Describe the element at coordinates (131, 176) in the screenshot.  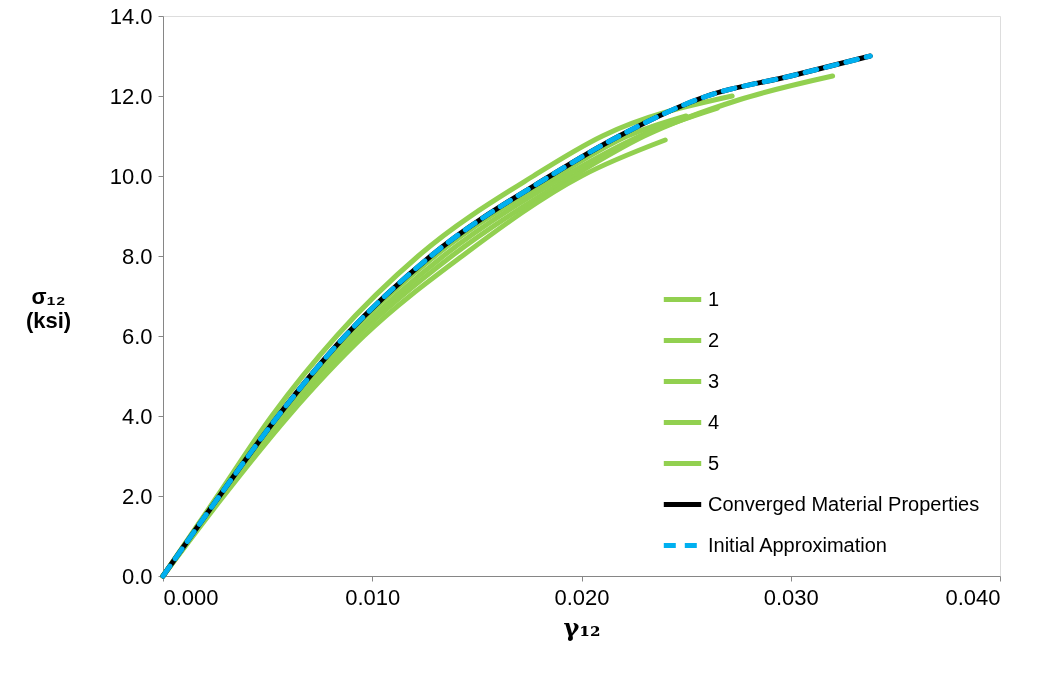
I see `y-tick-label: 10.0` at that location.